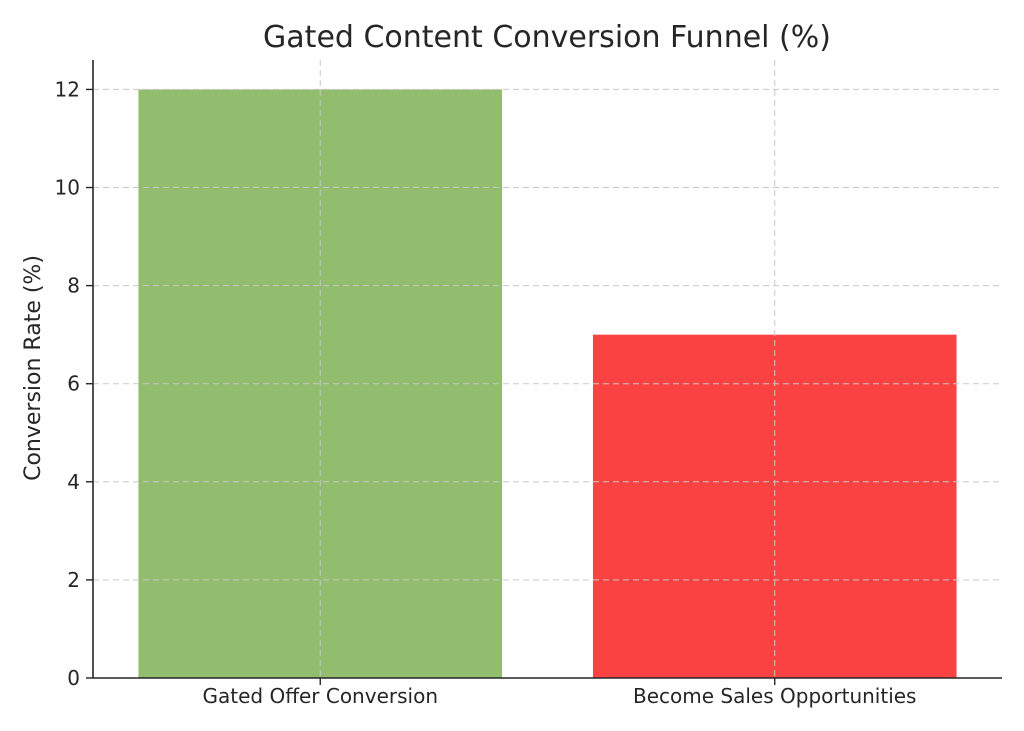 The width and height of the screenshot is (1024, 731). I want to click on y-tick-label-1: 2, so click(73, 580).